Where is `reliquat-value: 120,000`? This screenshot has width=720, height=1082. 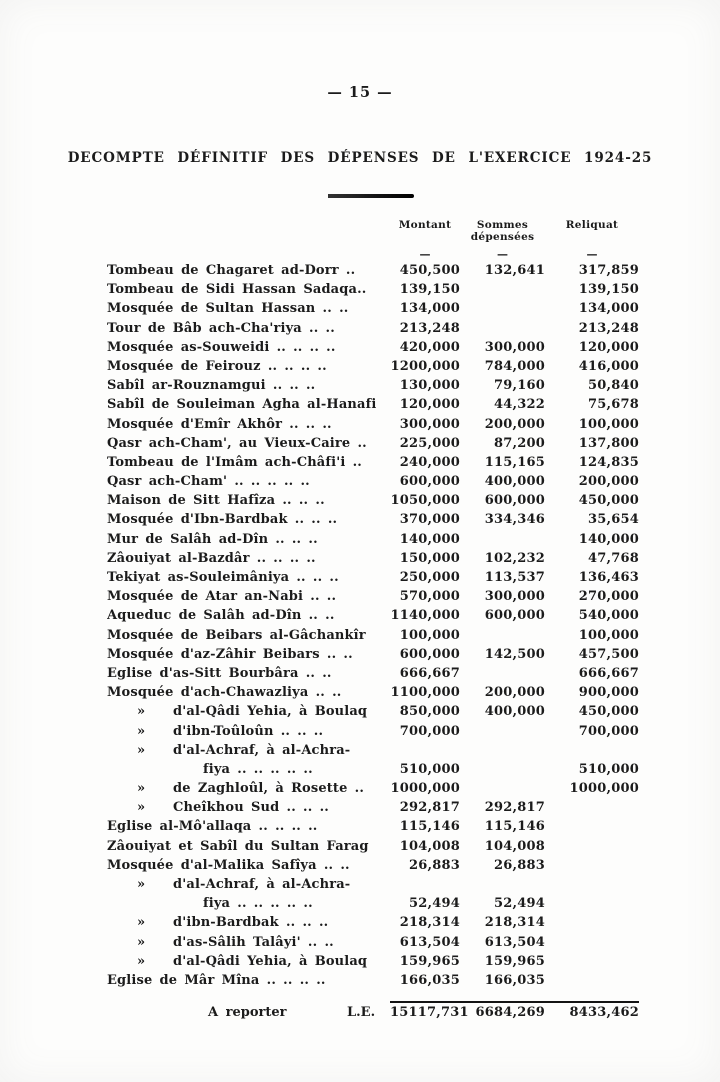
reliquat-value: 120,000 is located at coordinates (608, 347).